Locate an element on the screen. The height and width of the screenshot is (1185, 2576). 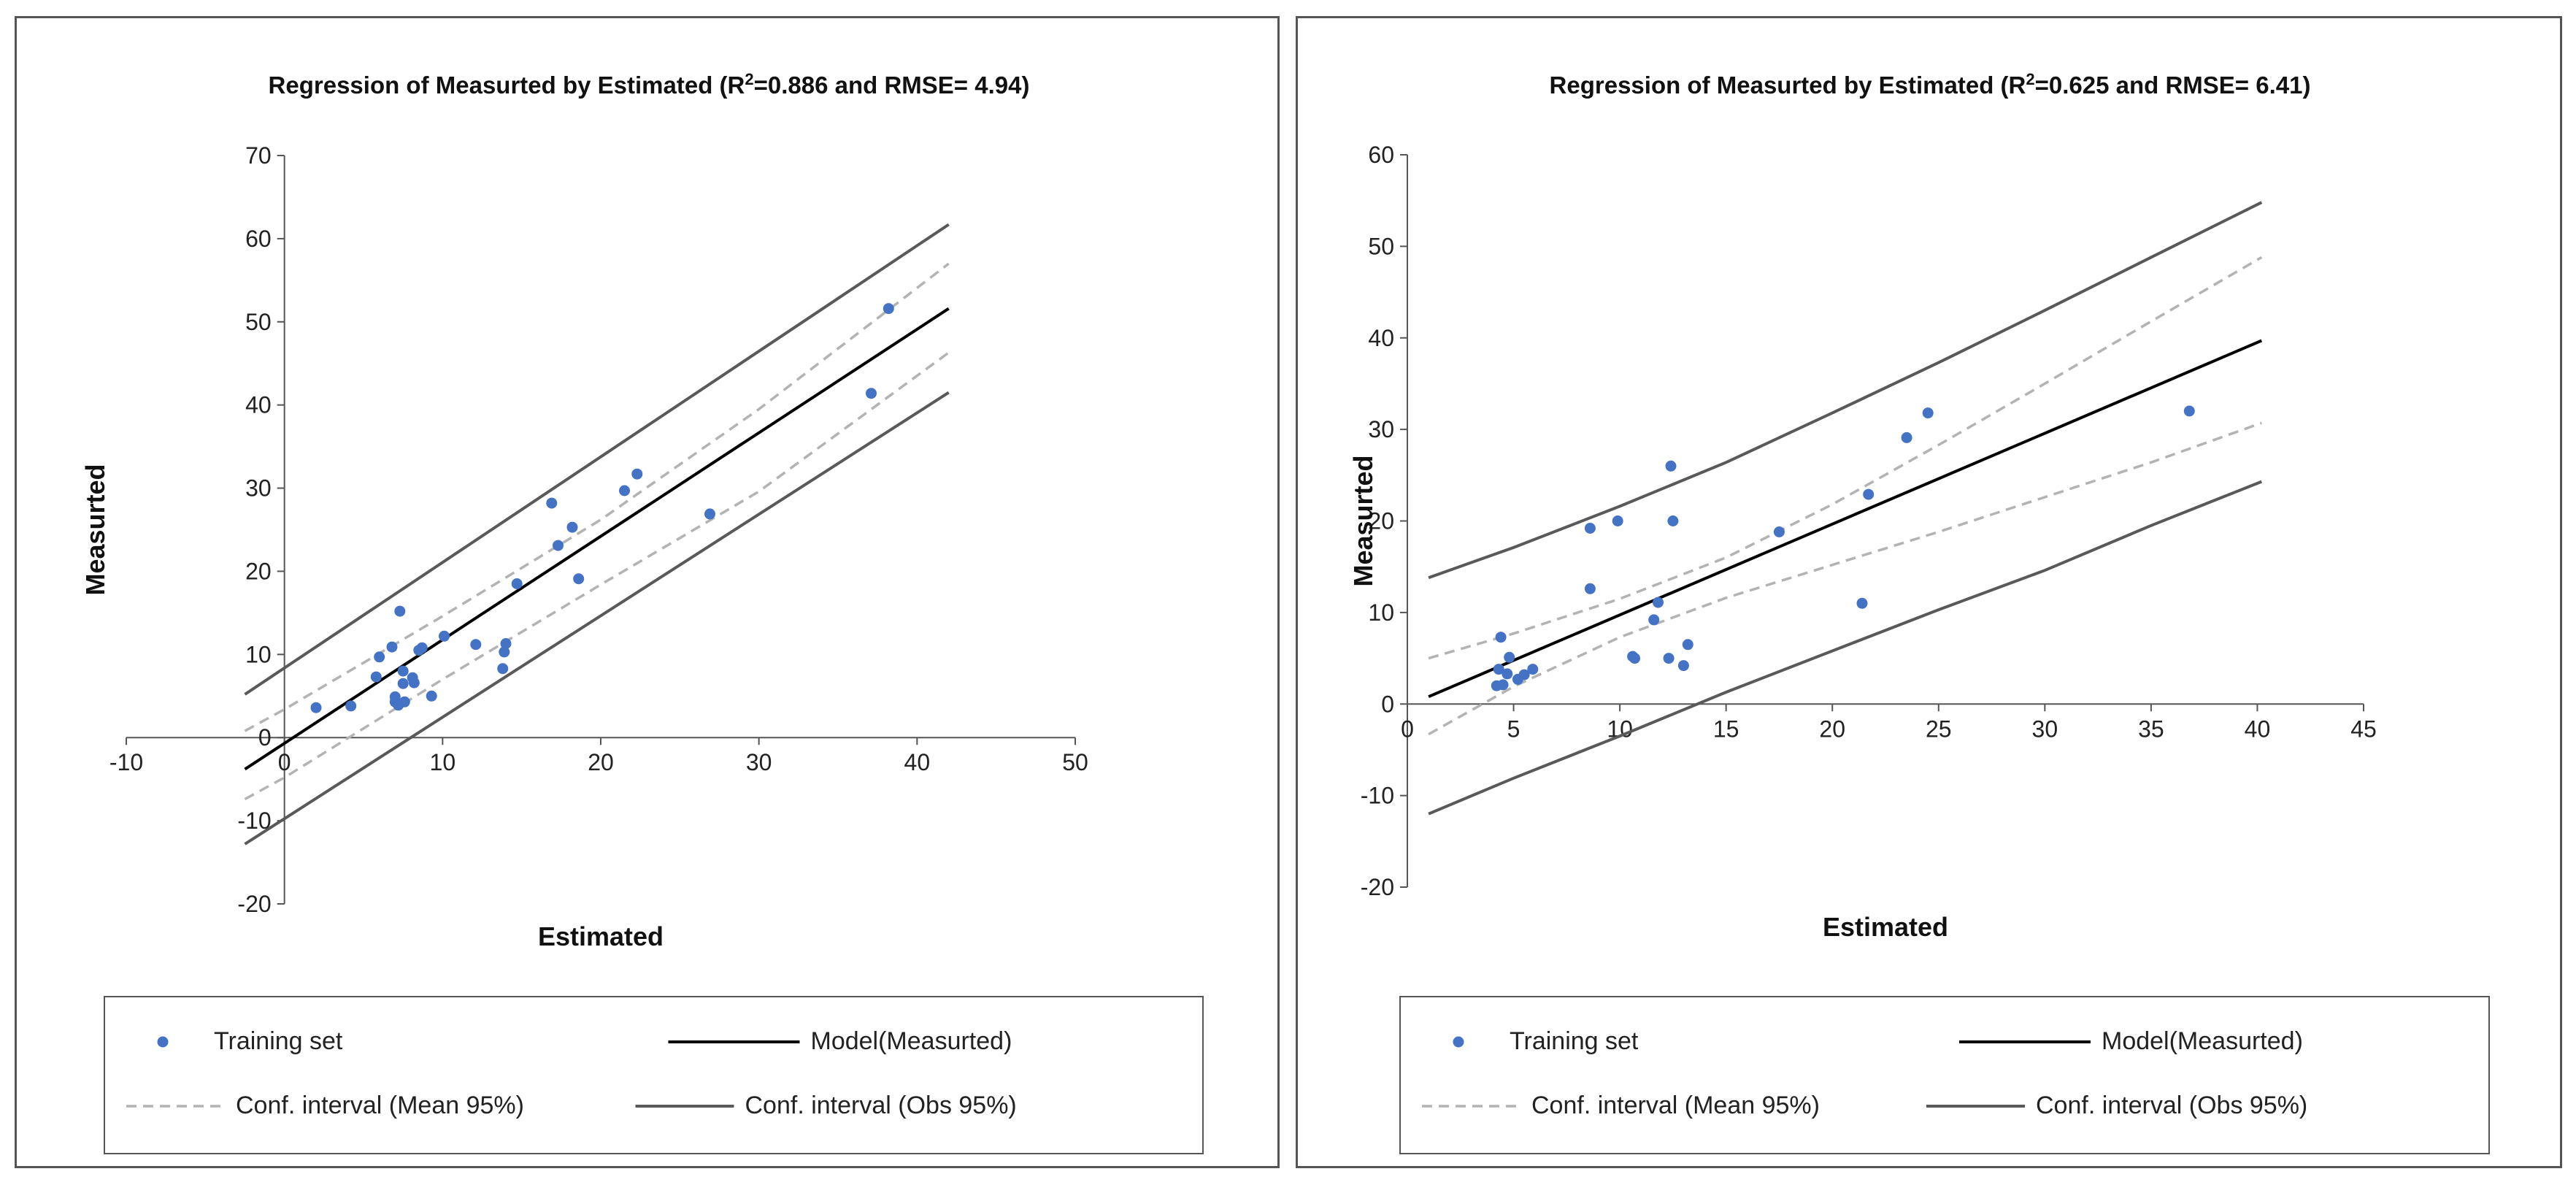
chart-title-sup: 2 is located at coordinates (2030, 79).